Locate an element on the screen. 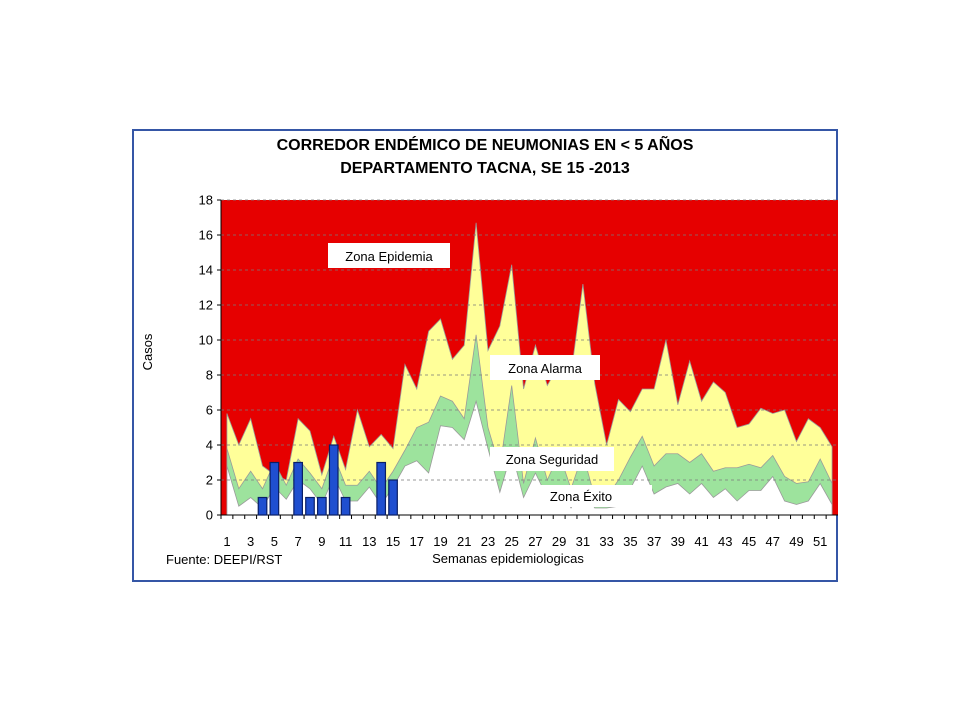 This screenshot has width=960, height=720. x-tick-label: 15 is located at coordinates (393, 541).